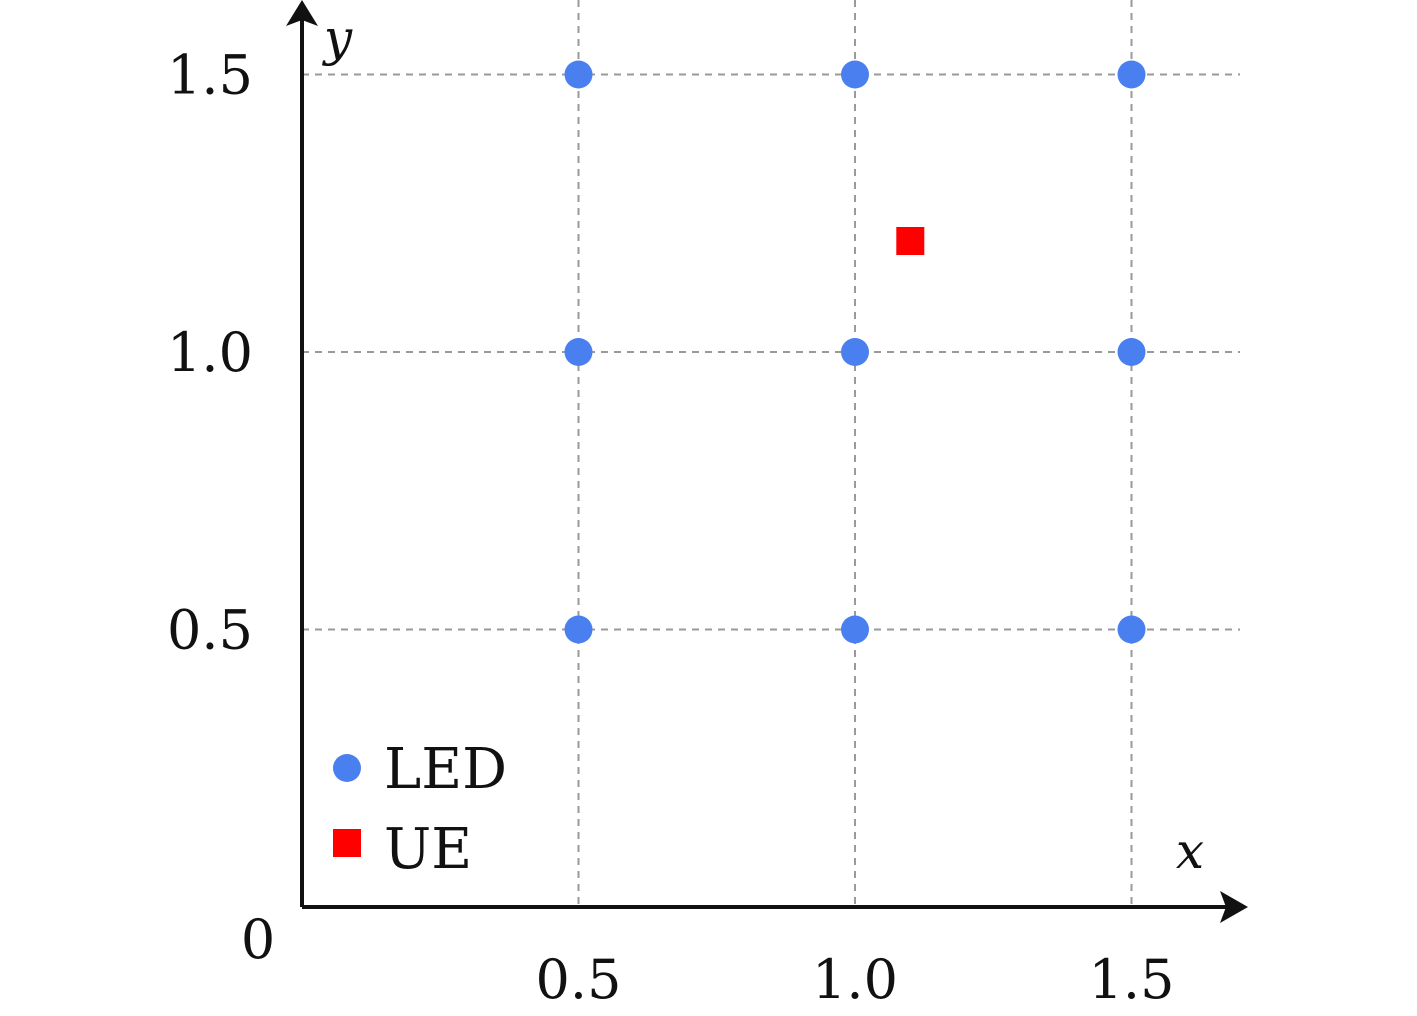 The image size is (1417, 1016). What do you see at coordinates (1190, 851) in the screenshot?
I see `x-axis-label: x` at bounding box center [1190, 851].